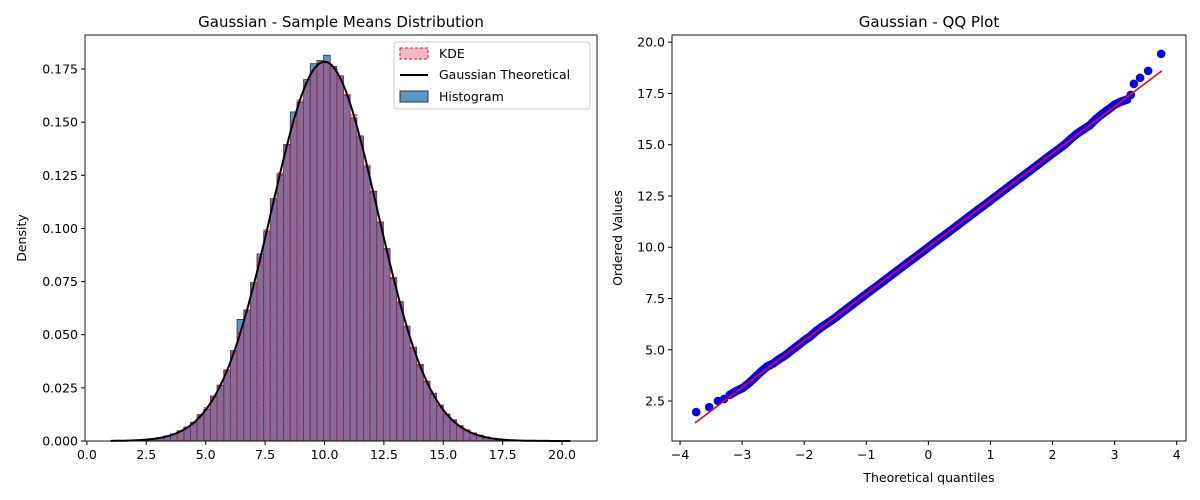 This screenshot has width=1200, height=500. What do you see at coordinates (928, 477) in the screenshot?
I see `qq-x-axis-label: Theoretical quantiles` at bounding box center [928, 477].